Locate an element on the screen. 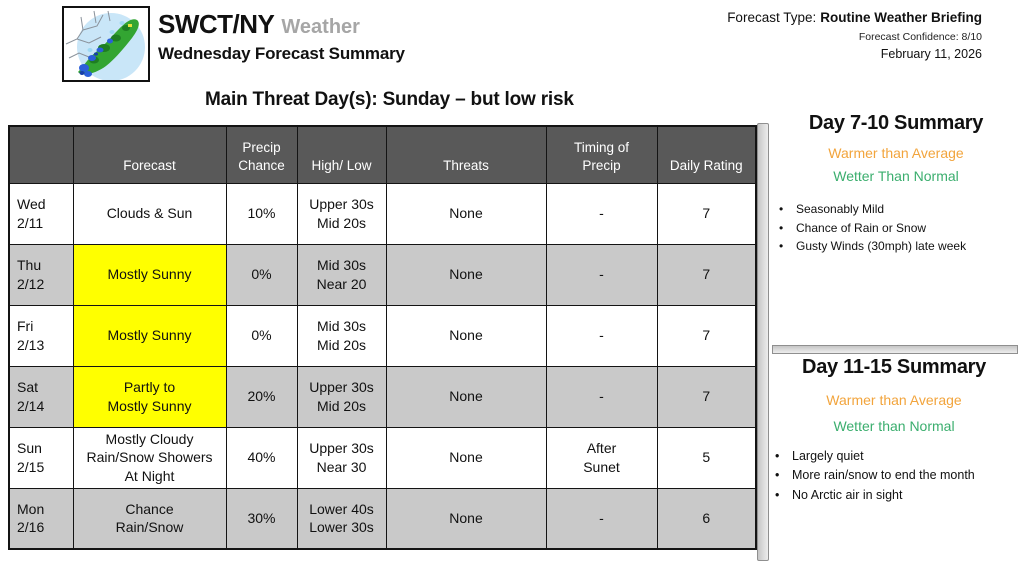 The width and height of the screenshot is (1024, 576). cell-daily-rating: 6 is located at coordinates (706, 518).